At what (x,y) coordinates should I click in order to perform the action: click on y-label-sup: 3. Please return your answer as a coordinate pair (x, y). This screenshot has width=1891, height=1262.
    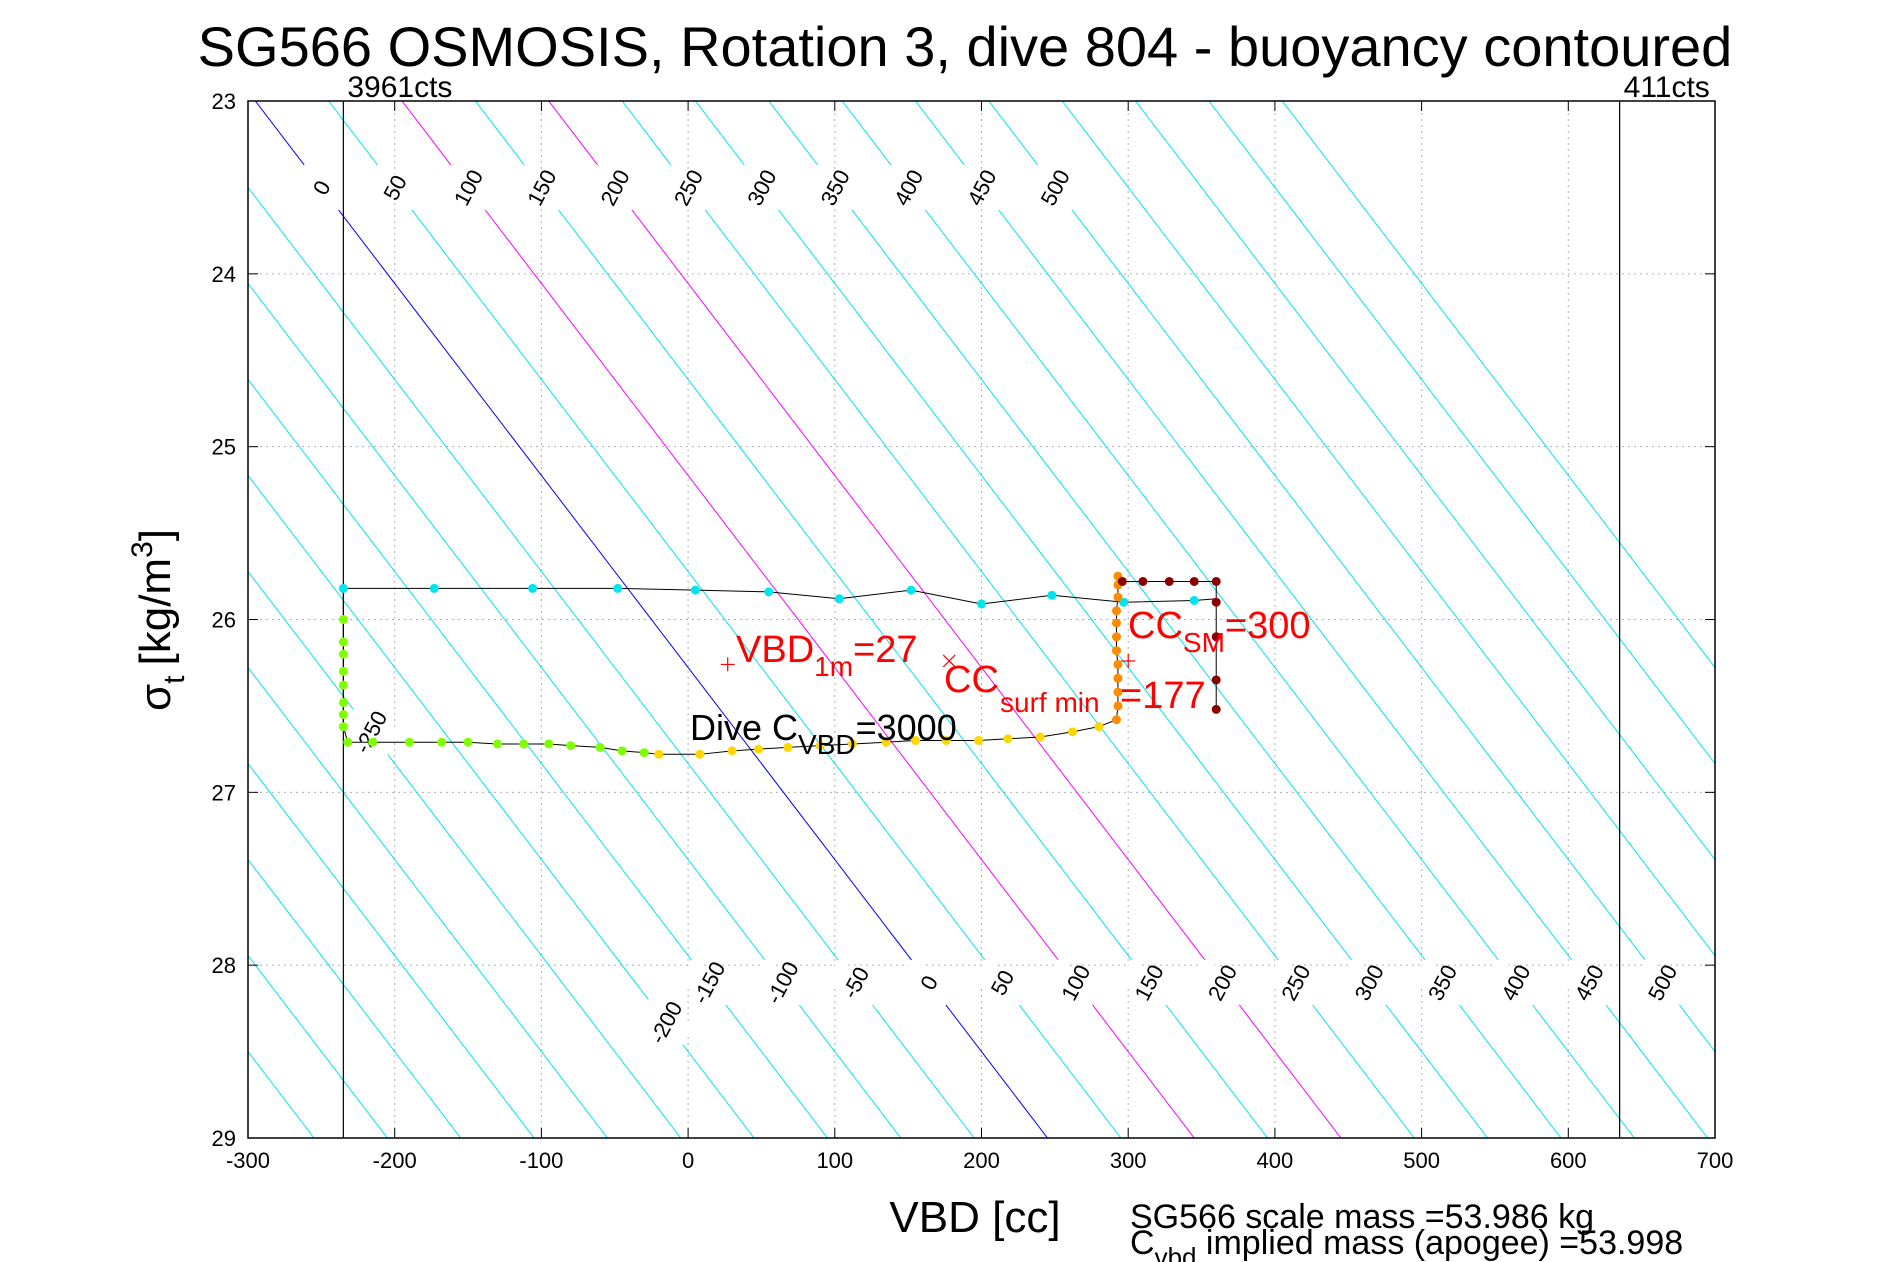
    Looking at the image, I should click on (142, 549).